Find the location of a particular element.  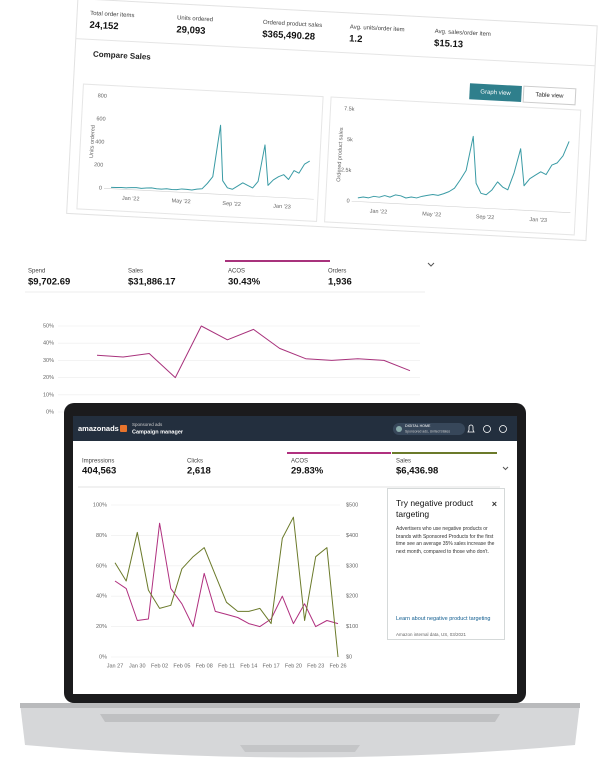

metric-label: Avg. units/order item is located at coordinates (377, 28).